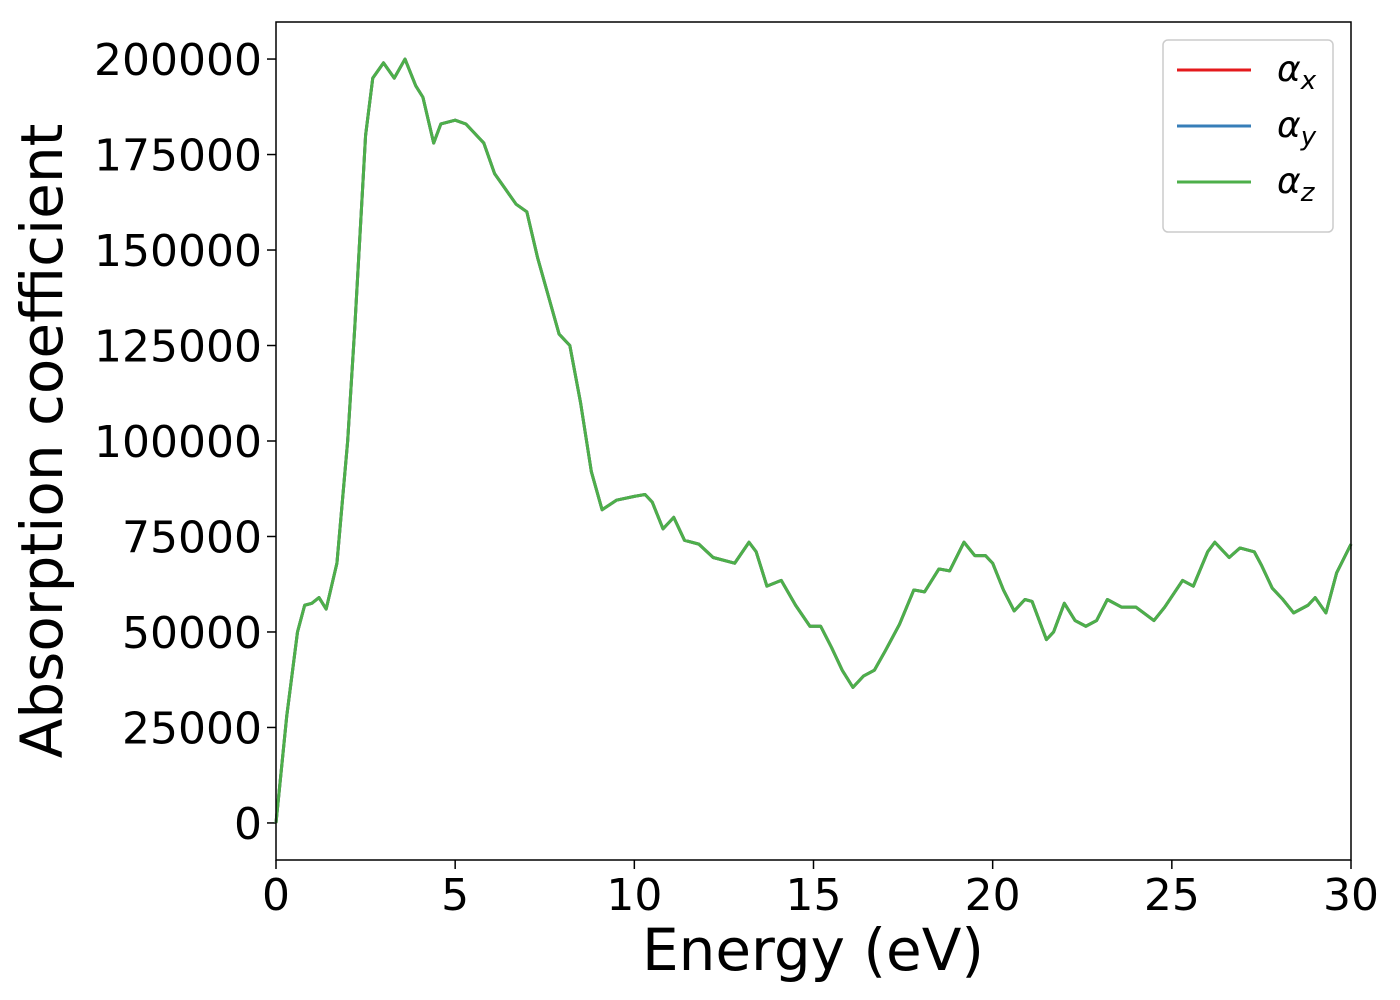  Describe the element at coordinates (248, 824) in the screenshot. I see `y-tick-label: 0` at that location.